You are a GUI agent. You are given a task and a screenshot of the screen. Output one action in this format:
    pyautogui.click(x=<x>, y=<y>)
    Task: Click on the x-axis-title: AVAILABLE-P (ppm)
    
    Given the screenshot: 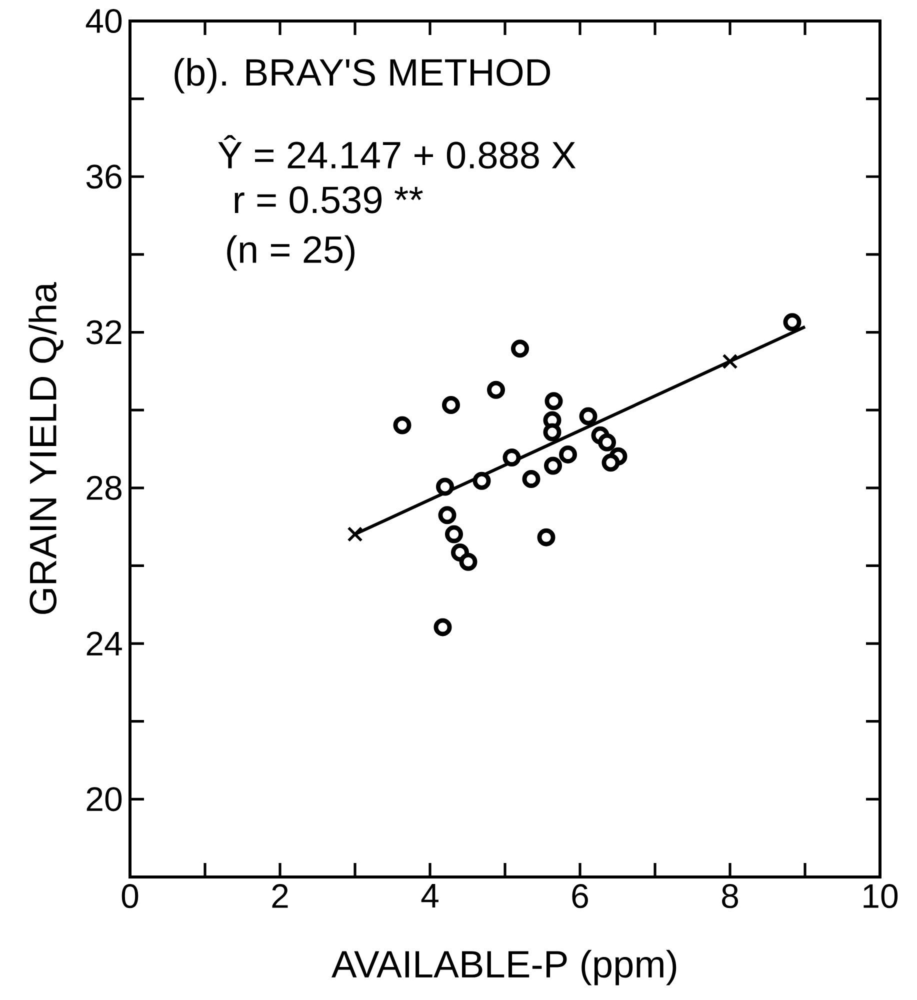 What is the action you would take?
    pyautogui.click(x=504, y=968)
    